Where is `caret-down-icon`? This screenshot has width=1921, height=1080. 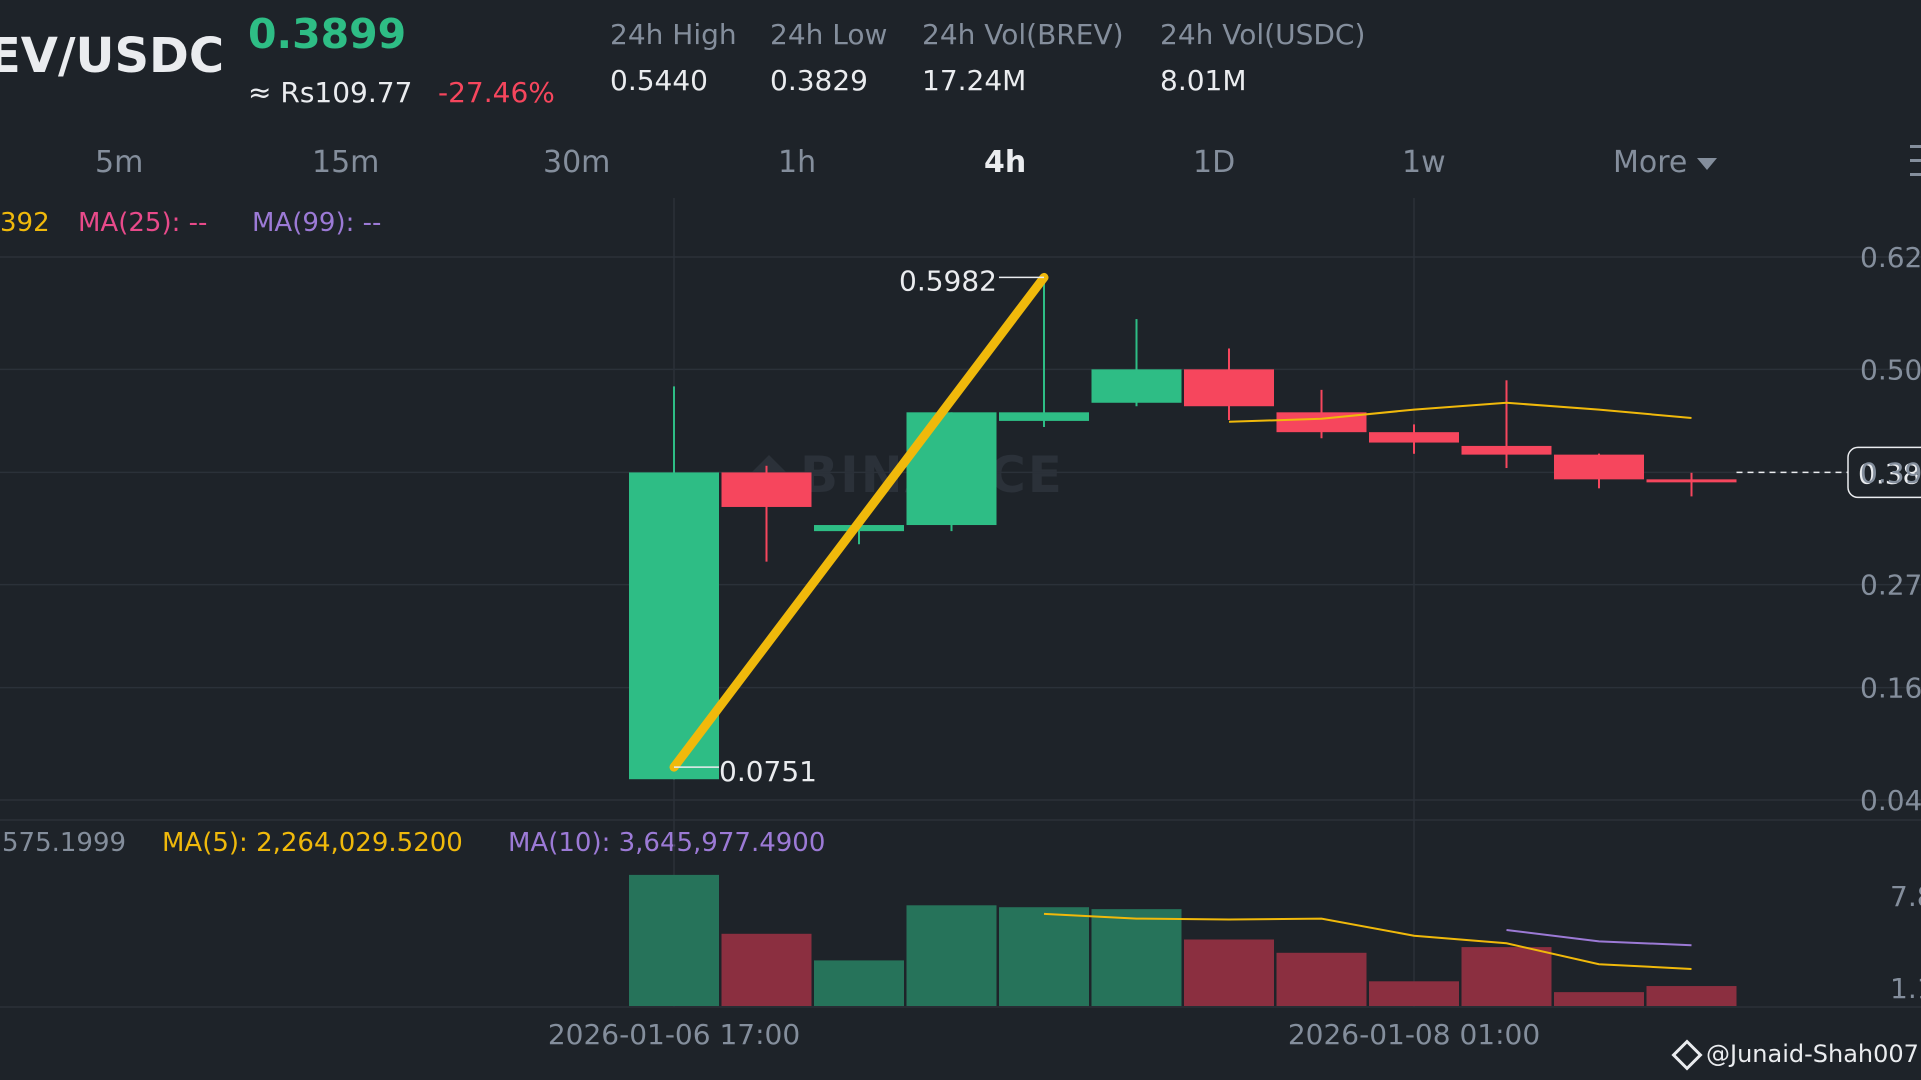
caret-down-icon is located at coordinates (1707, 163).